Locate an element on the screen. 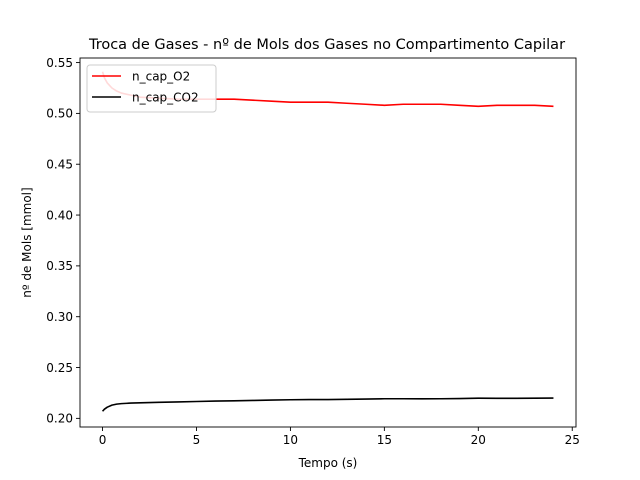 Image resolution: width=640 pixels, height=480 pixels. y-tick-label: 0.25 is located at coordinates (59, 368).